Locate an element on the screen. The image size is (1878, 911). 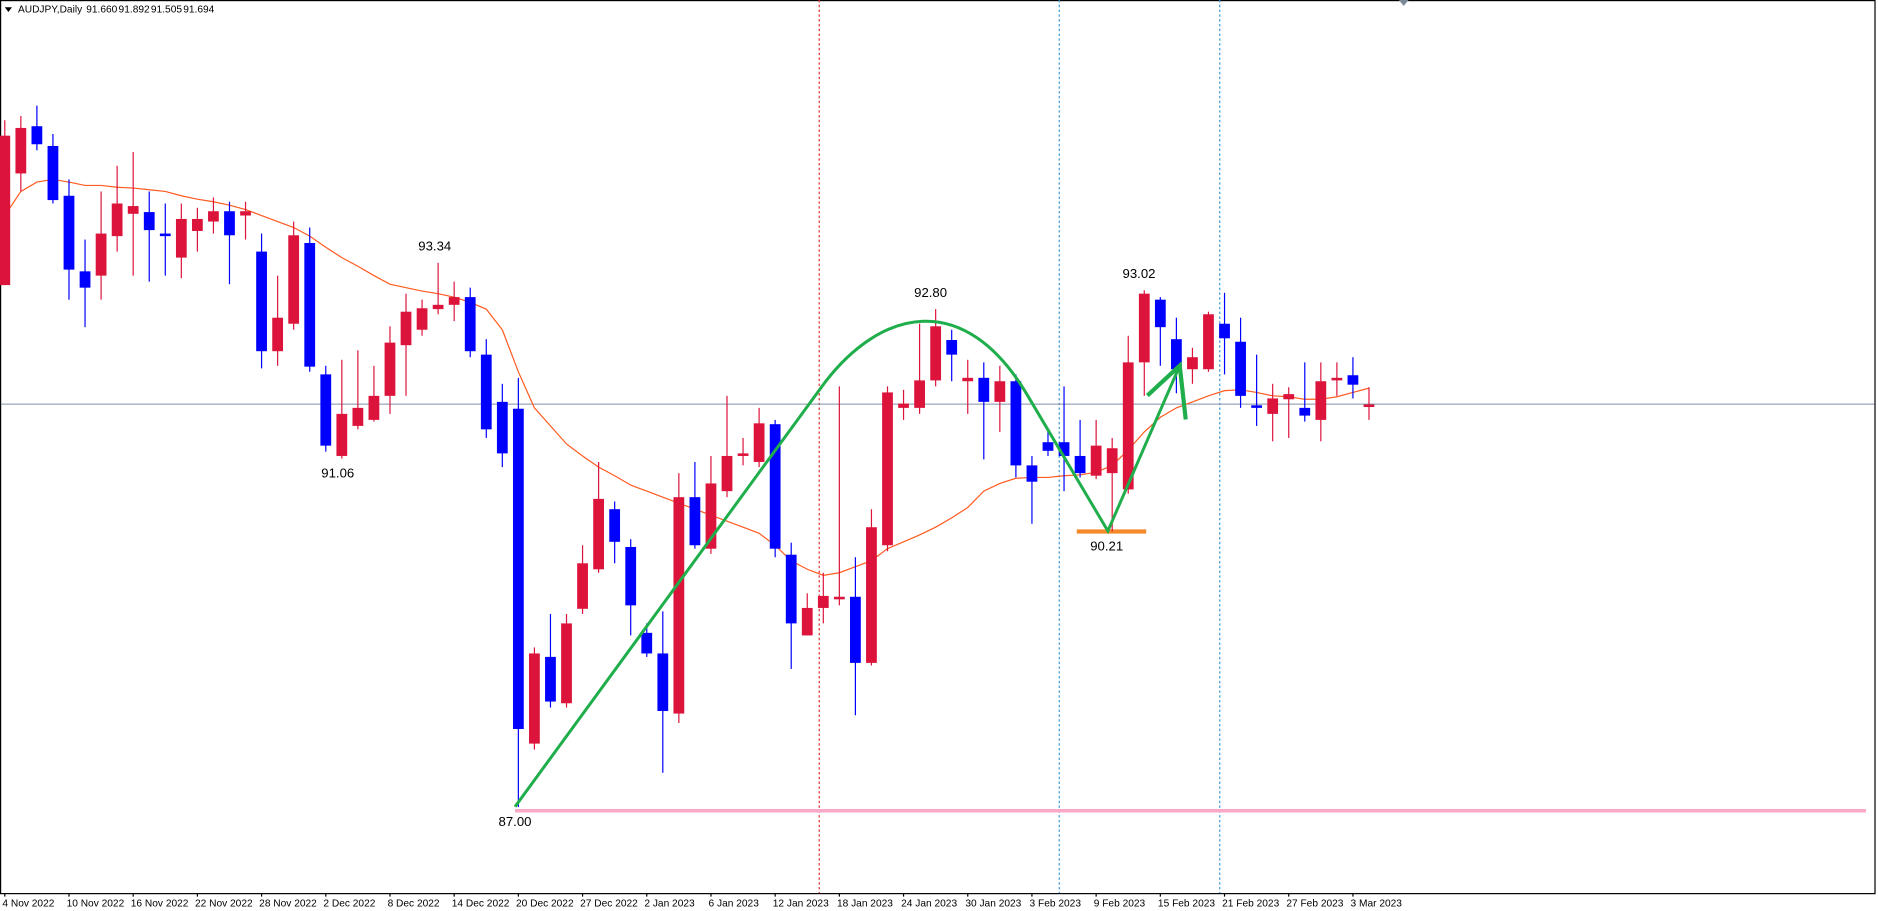
x-tick-label: 3 Mar 2023 is located at coordinates (1377, 903).